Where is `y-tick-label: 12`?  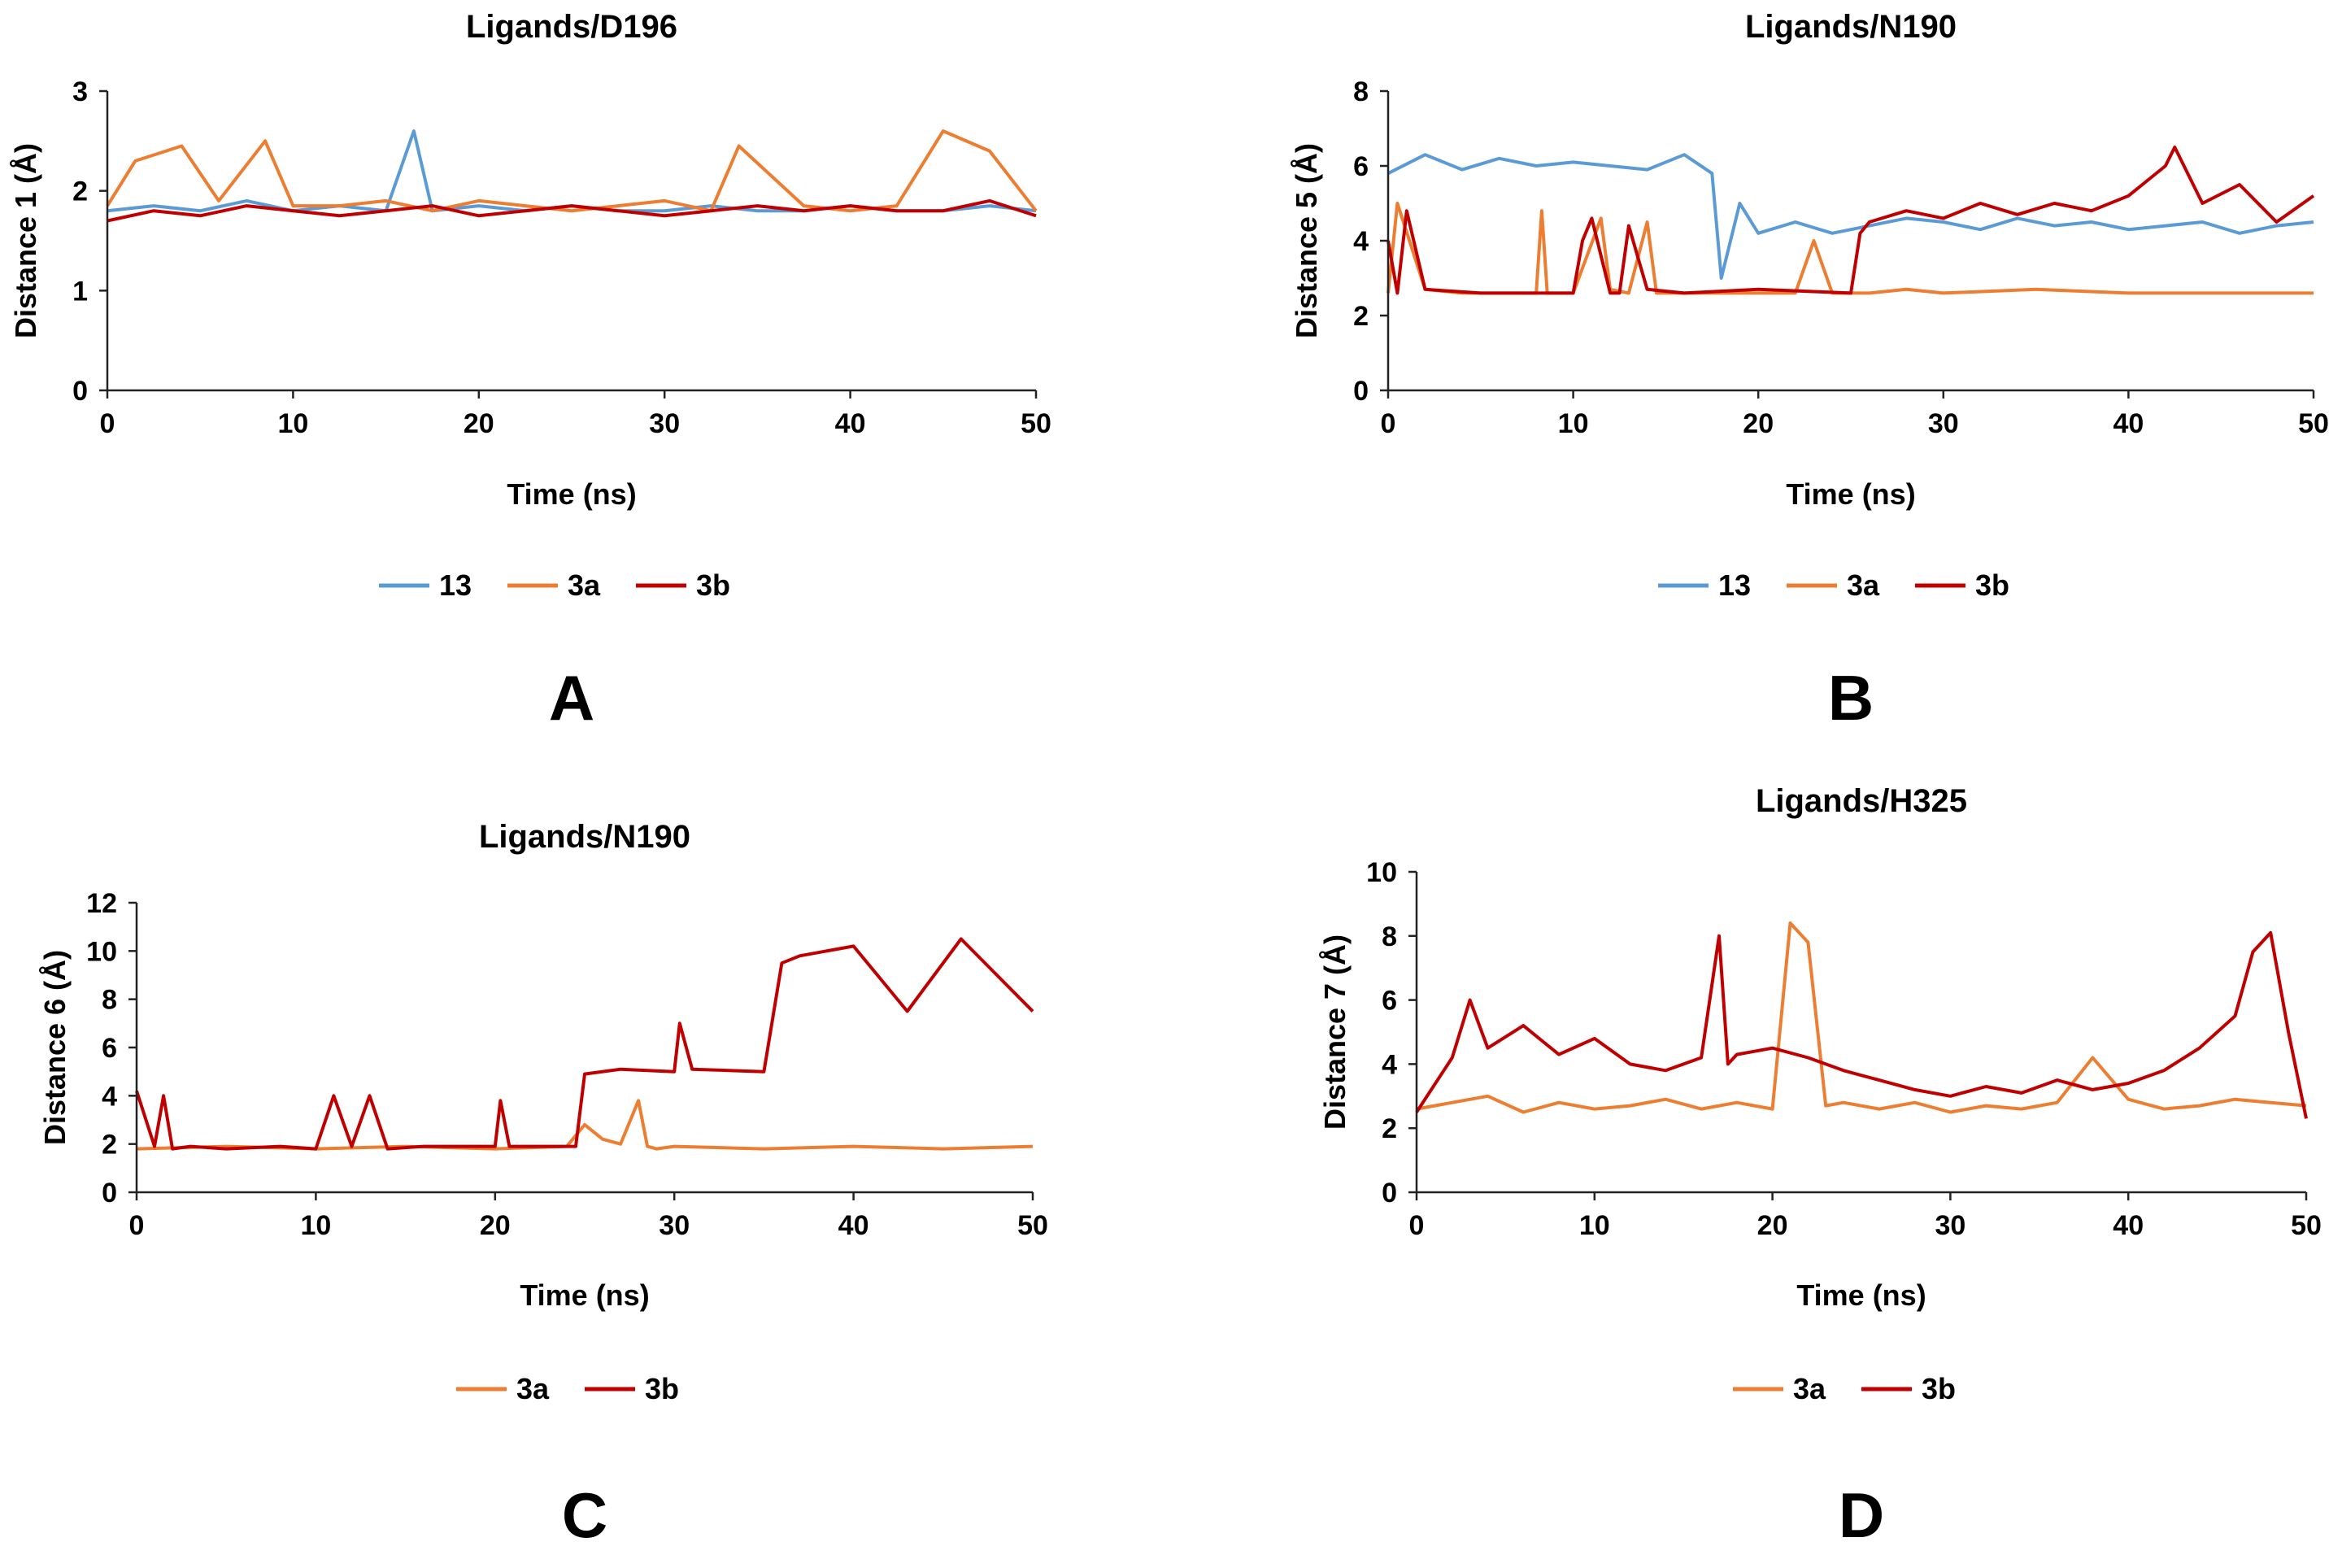
y-tick-label: 12 is located at coordinates (101, 903).